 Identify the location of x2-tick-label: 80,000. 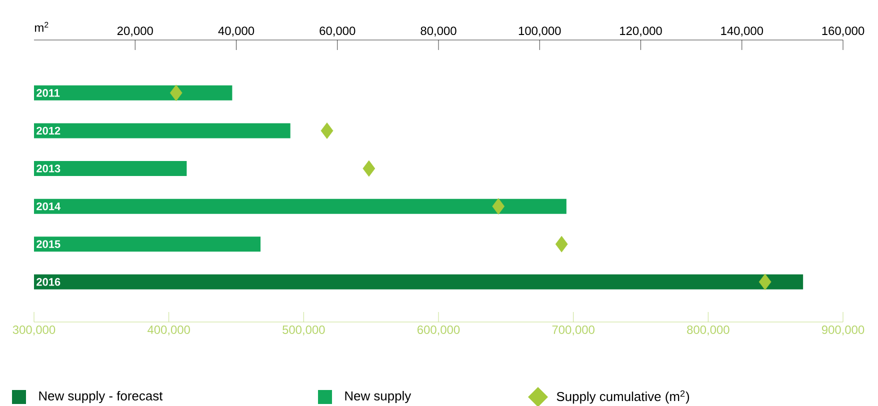
(438, 31).